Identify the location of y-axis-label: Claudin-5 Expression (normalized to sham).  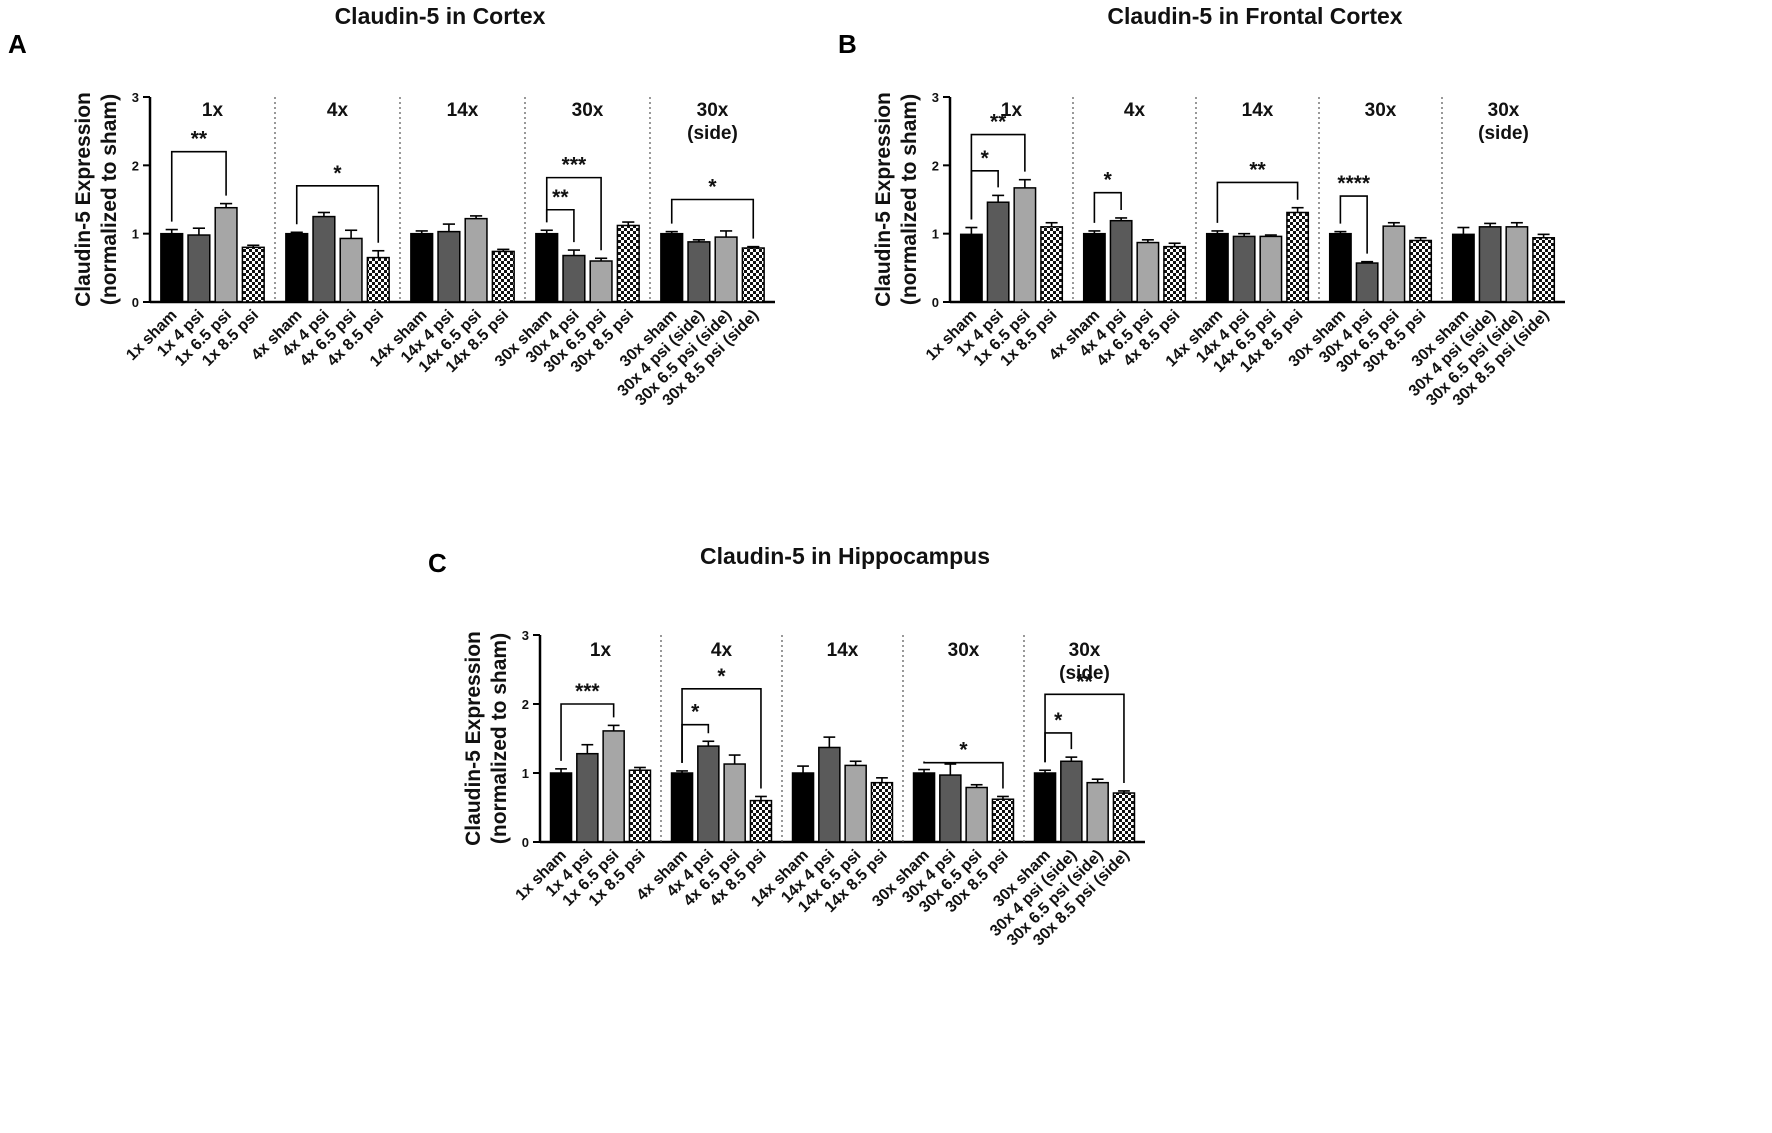
(486, 738).